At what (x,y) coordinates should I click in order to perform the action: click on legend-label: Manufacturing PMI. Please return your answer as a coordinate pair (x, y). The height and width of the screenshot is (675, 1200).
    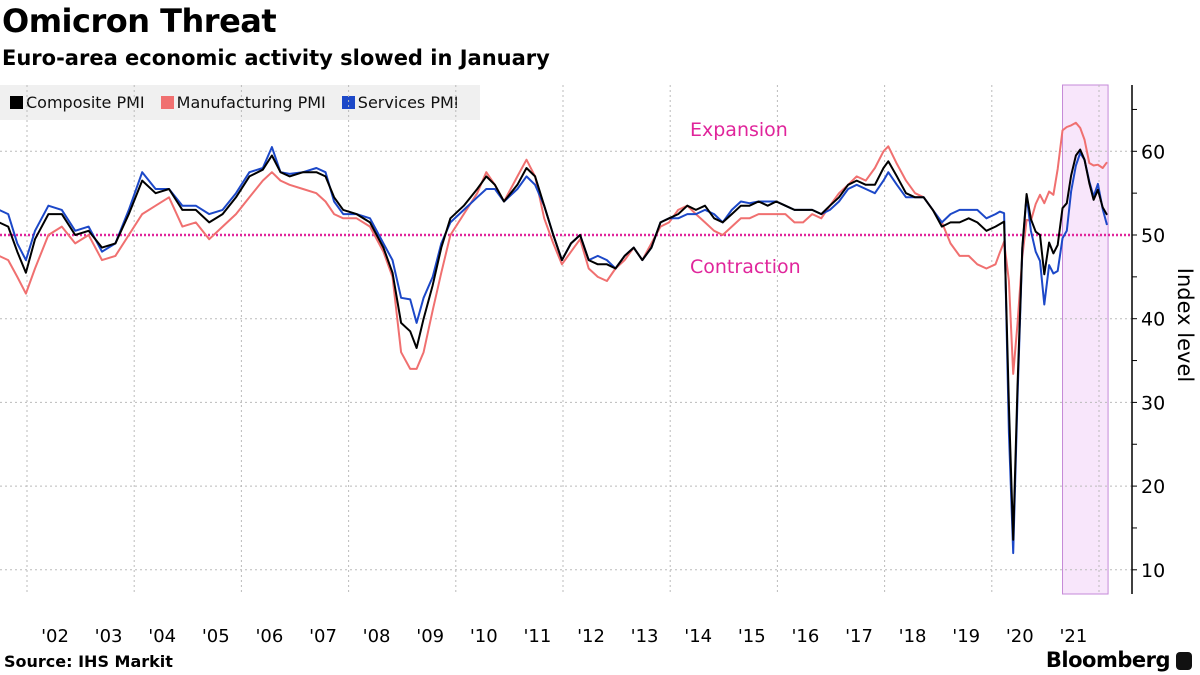
    Looking at the image, I should click on (251, 102).